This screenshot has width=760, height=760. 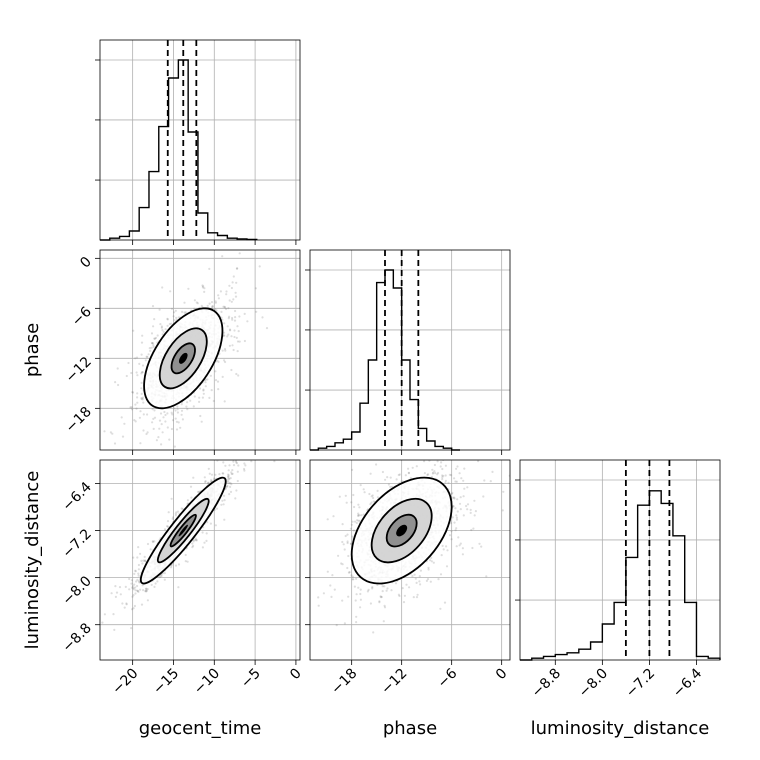 What do you see at coordinates (620, 728) in the screenshot?
I see `xlabel-luminosity-distance: luminosity_distance` at bounding box center [620, 728].